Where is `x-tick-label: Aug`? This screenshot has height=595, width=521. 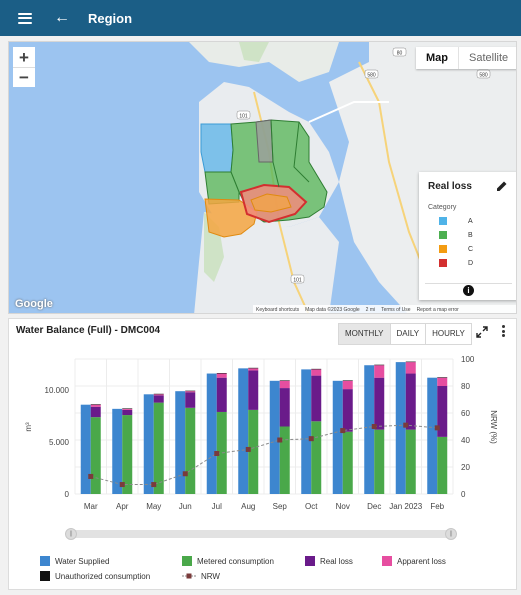
x-tick-label: Aug is located at coordinates (248, 506).